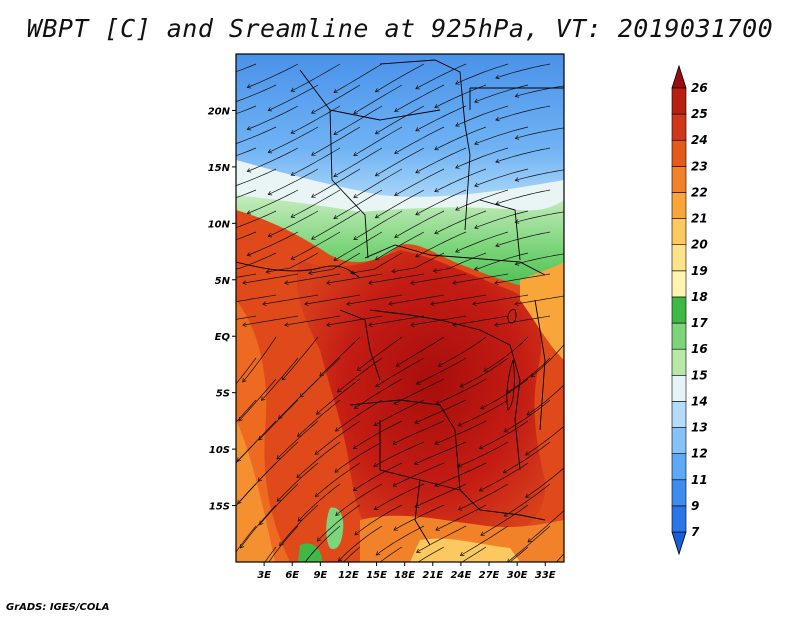 Image resolution: width=800 pixels, height=618 pixels. I want to click on hot-core, so click(421, 397).